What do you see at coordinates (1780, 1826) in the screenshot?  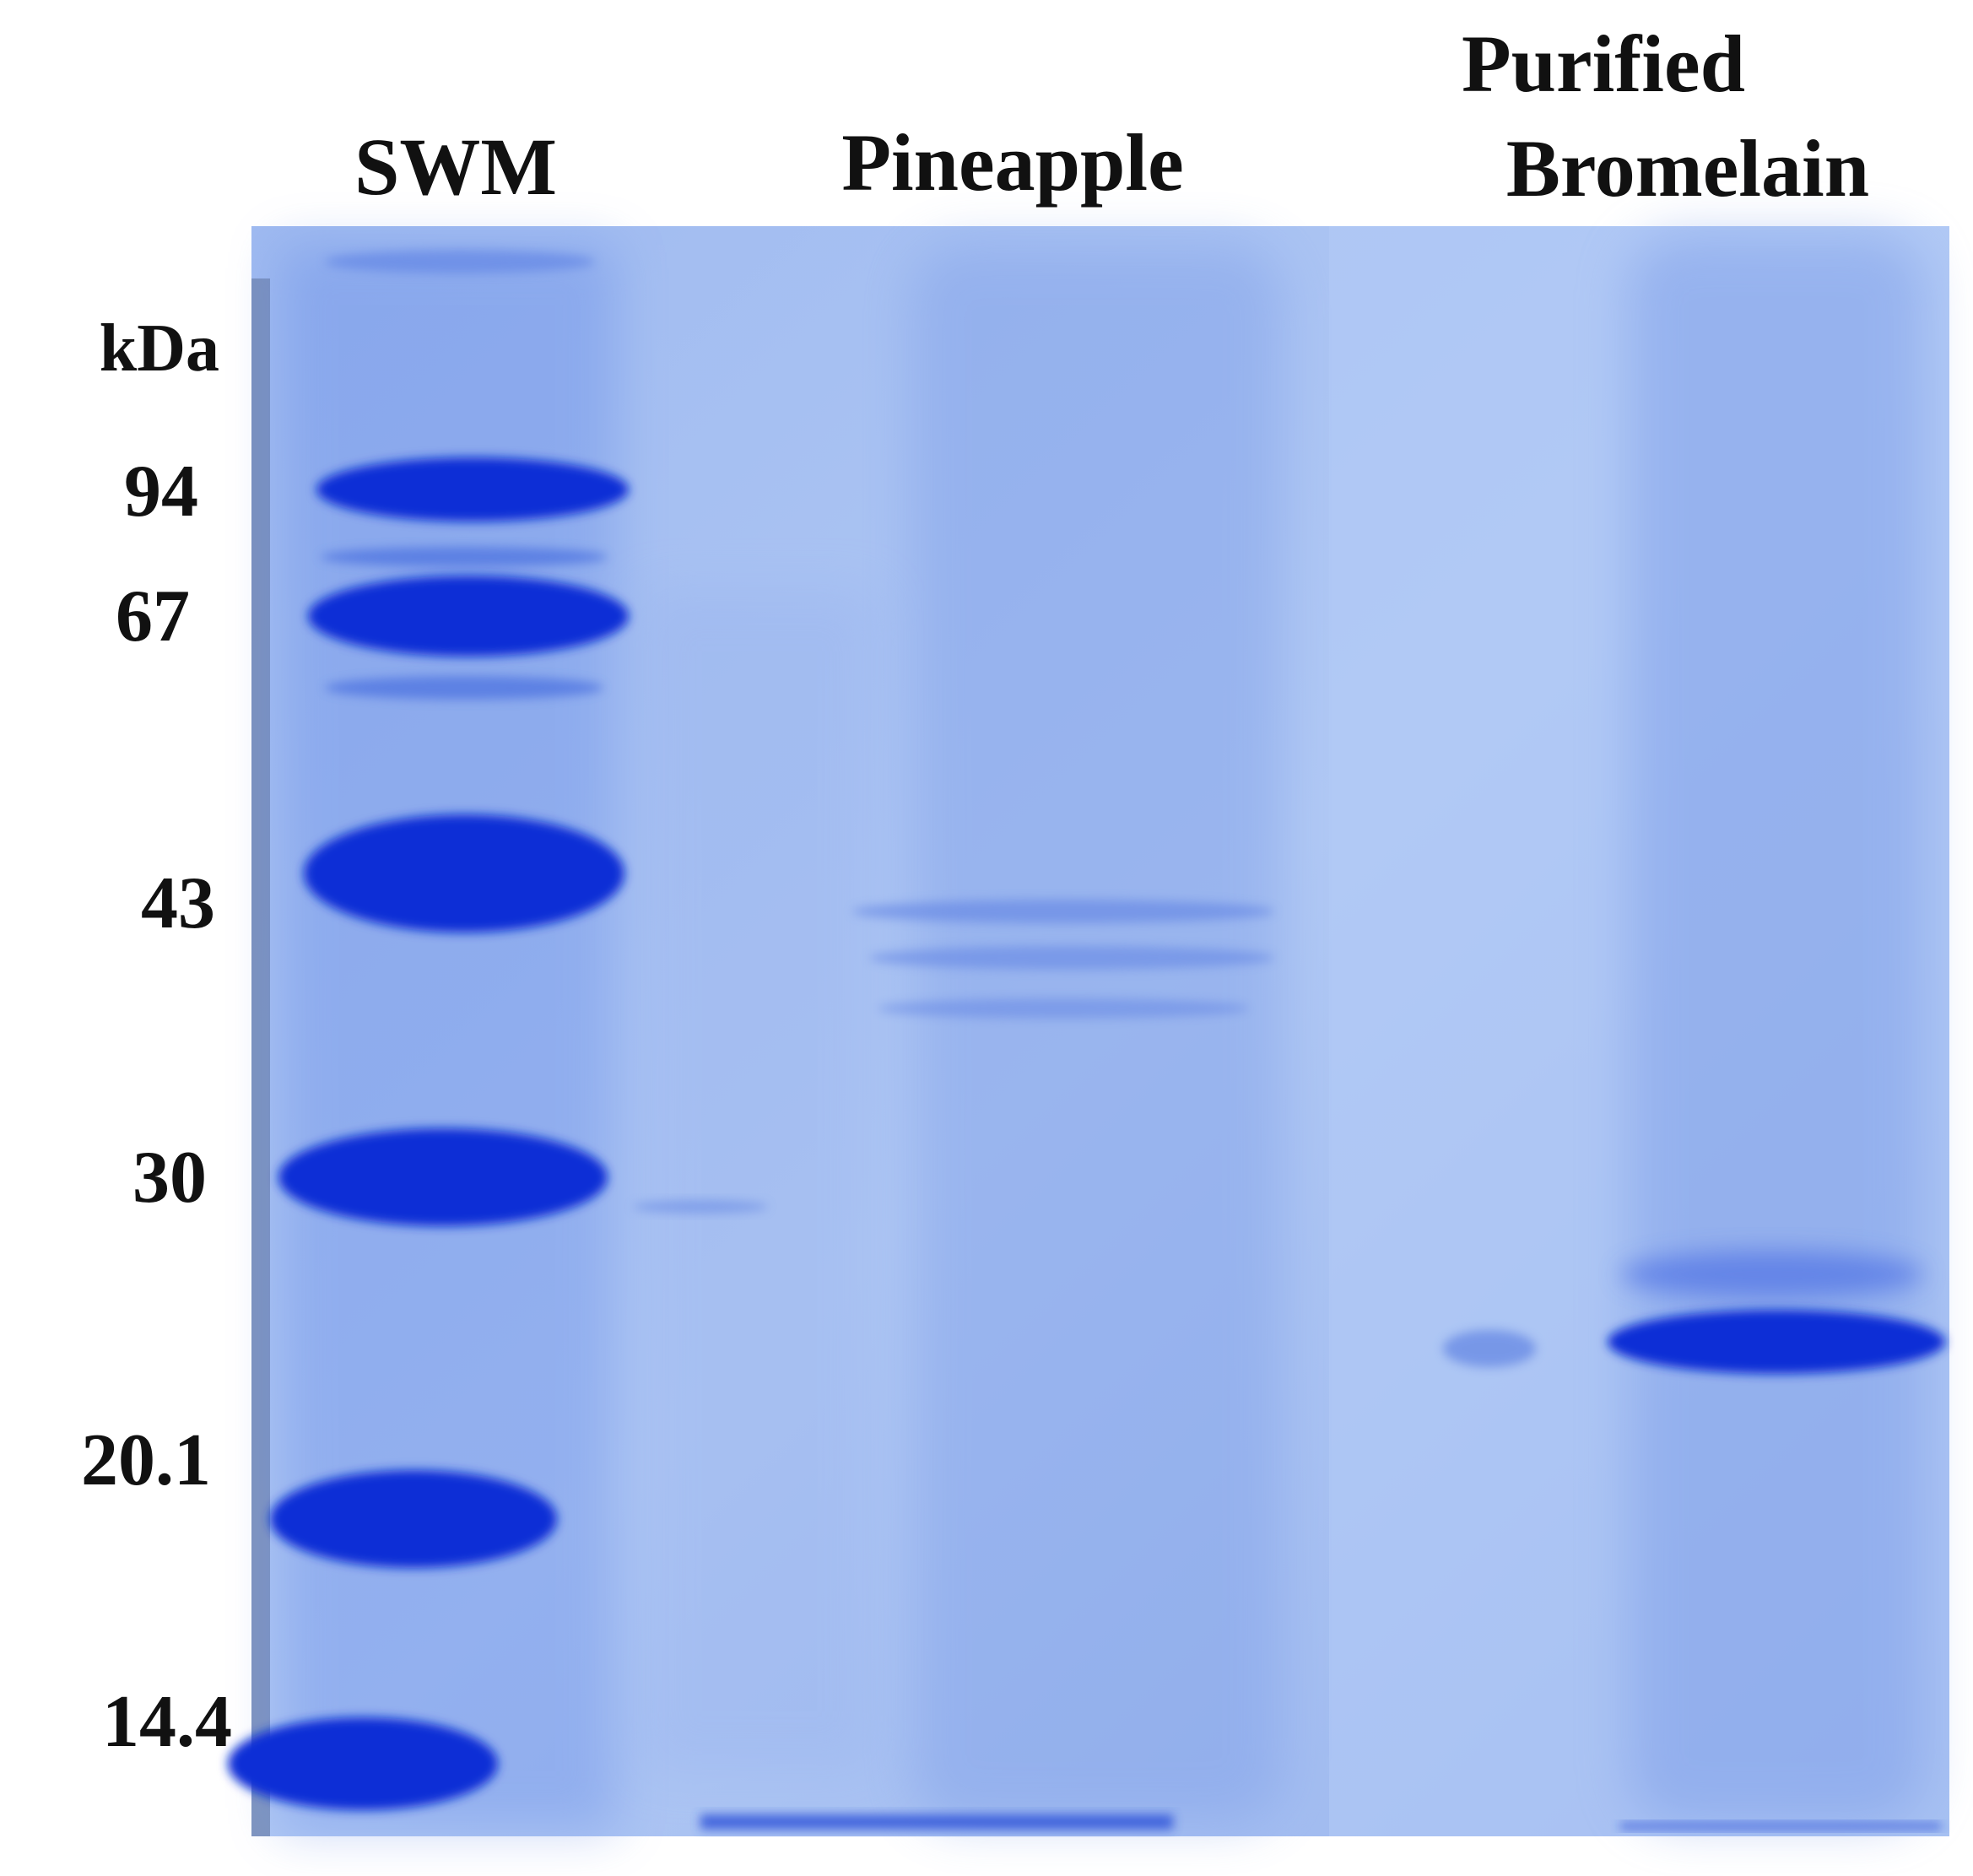 I see `dye-front-right` at bounding box center [1780, 1826].